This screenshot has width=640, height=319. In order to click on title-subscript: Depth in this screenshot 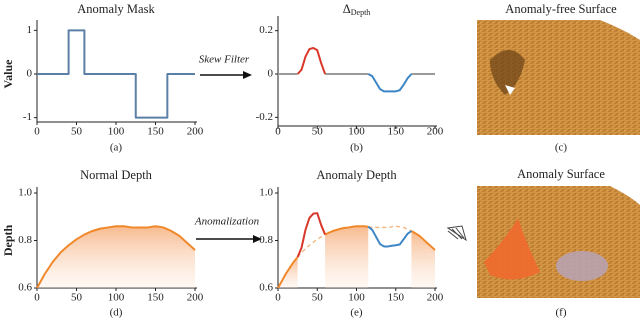, I will do `click(361, 12)`.